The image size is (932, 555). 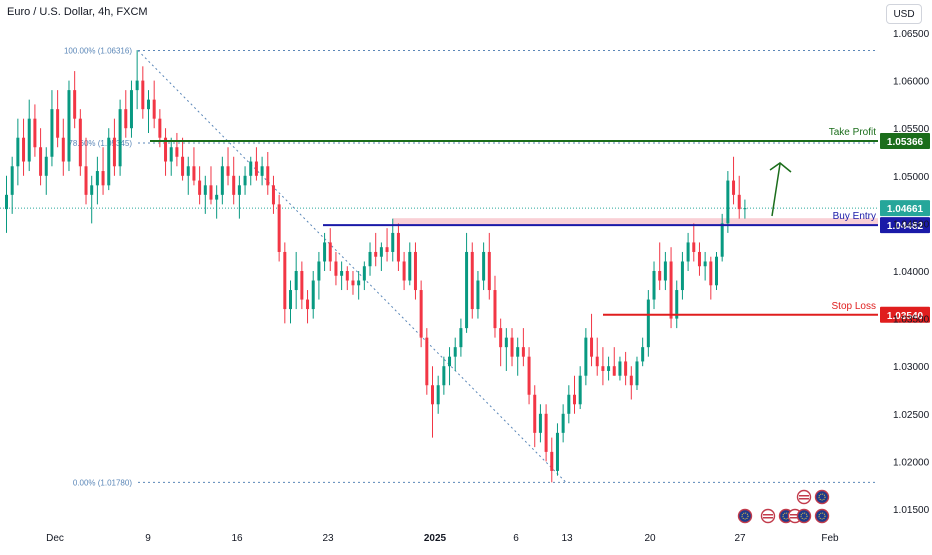 What do you see at coordinates (567, 538) in the screenshot?
I see `x-axis-tick-label: 13` at bounding box center [567, 538].